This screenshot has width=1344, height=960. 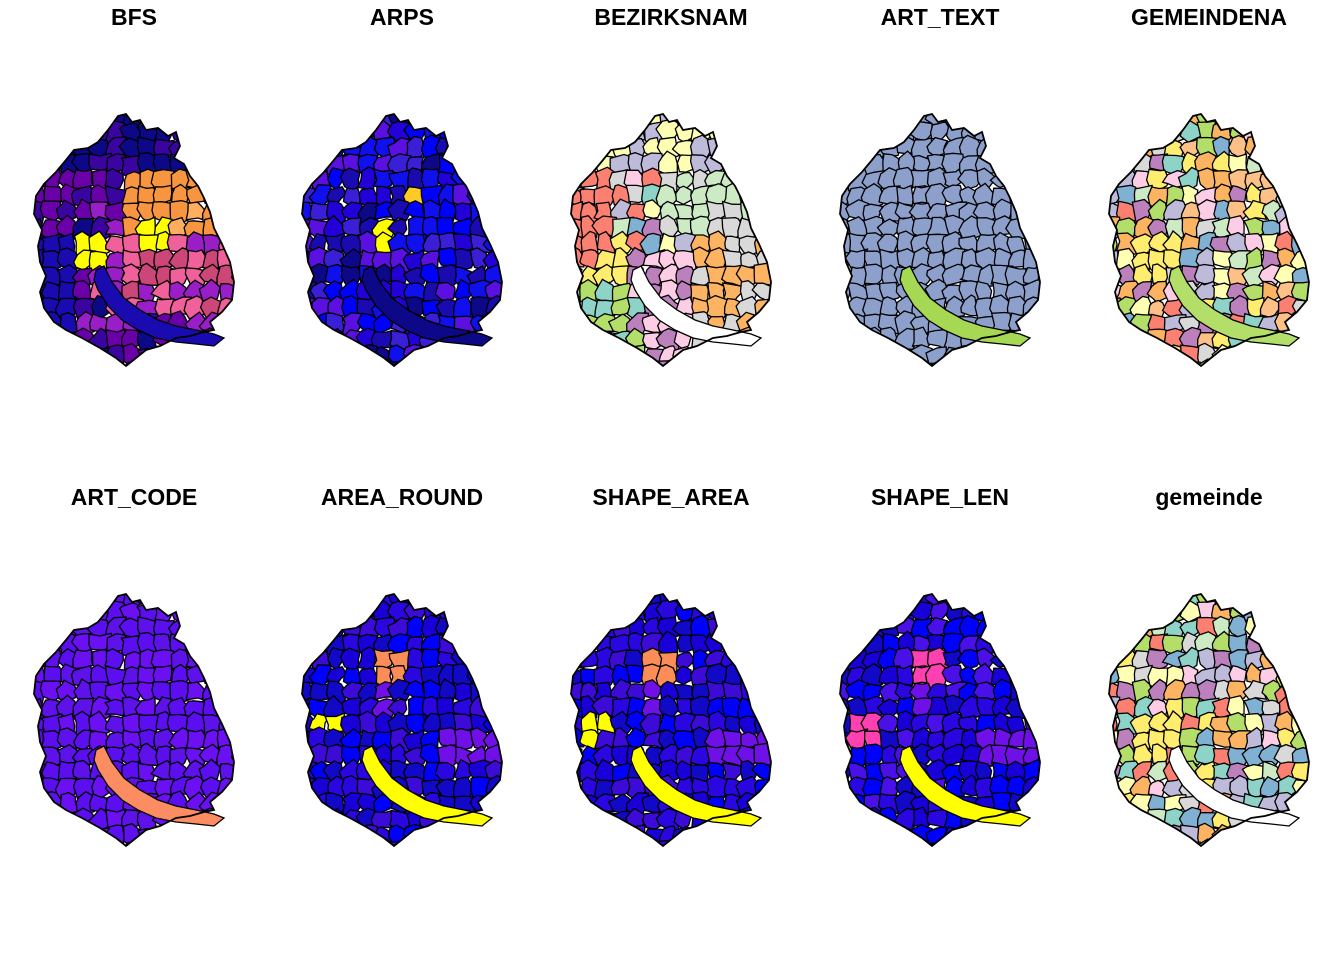 I want to click on canton-outline, so click(x=671, y=240).